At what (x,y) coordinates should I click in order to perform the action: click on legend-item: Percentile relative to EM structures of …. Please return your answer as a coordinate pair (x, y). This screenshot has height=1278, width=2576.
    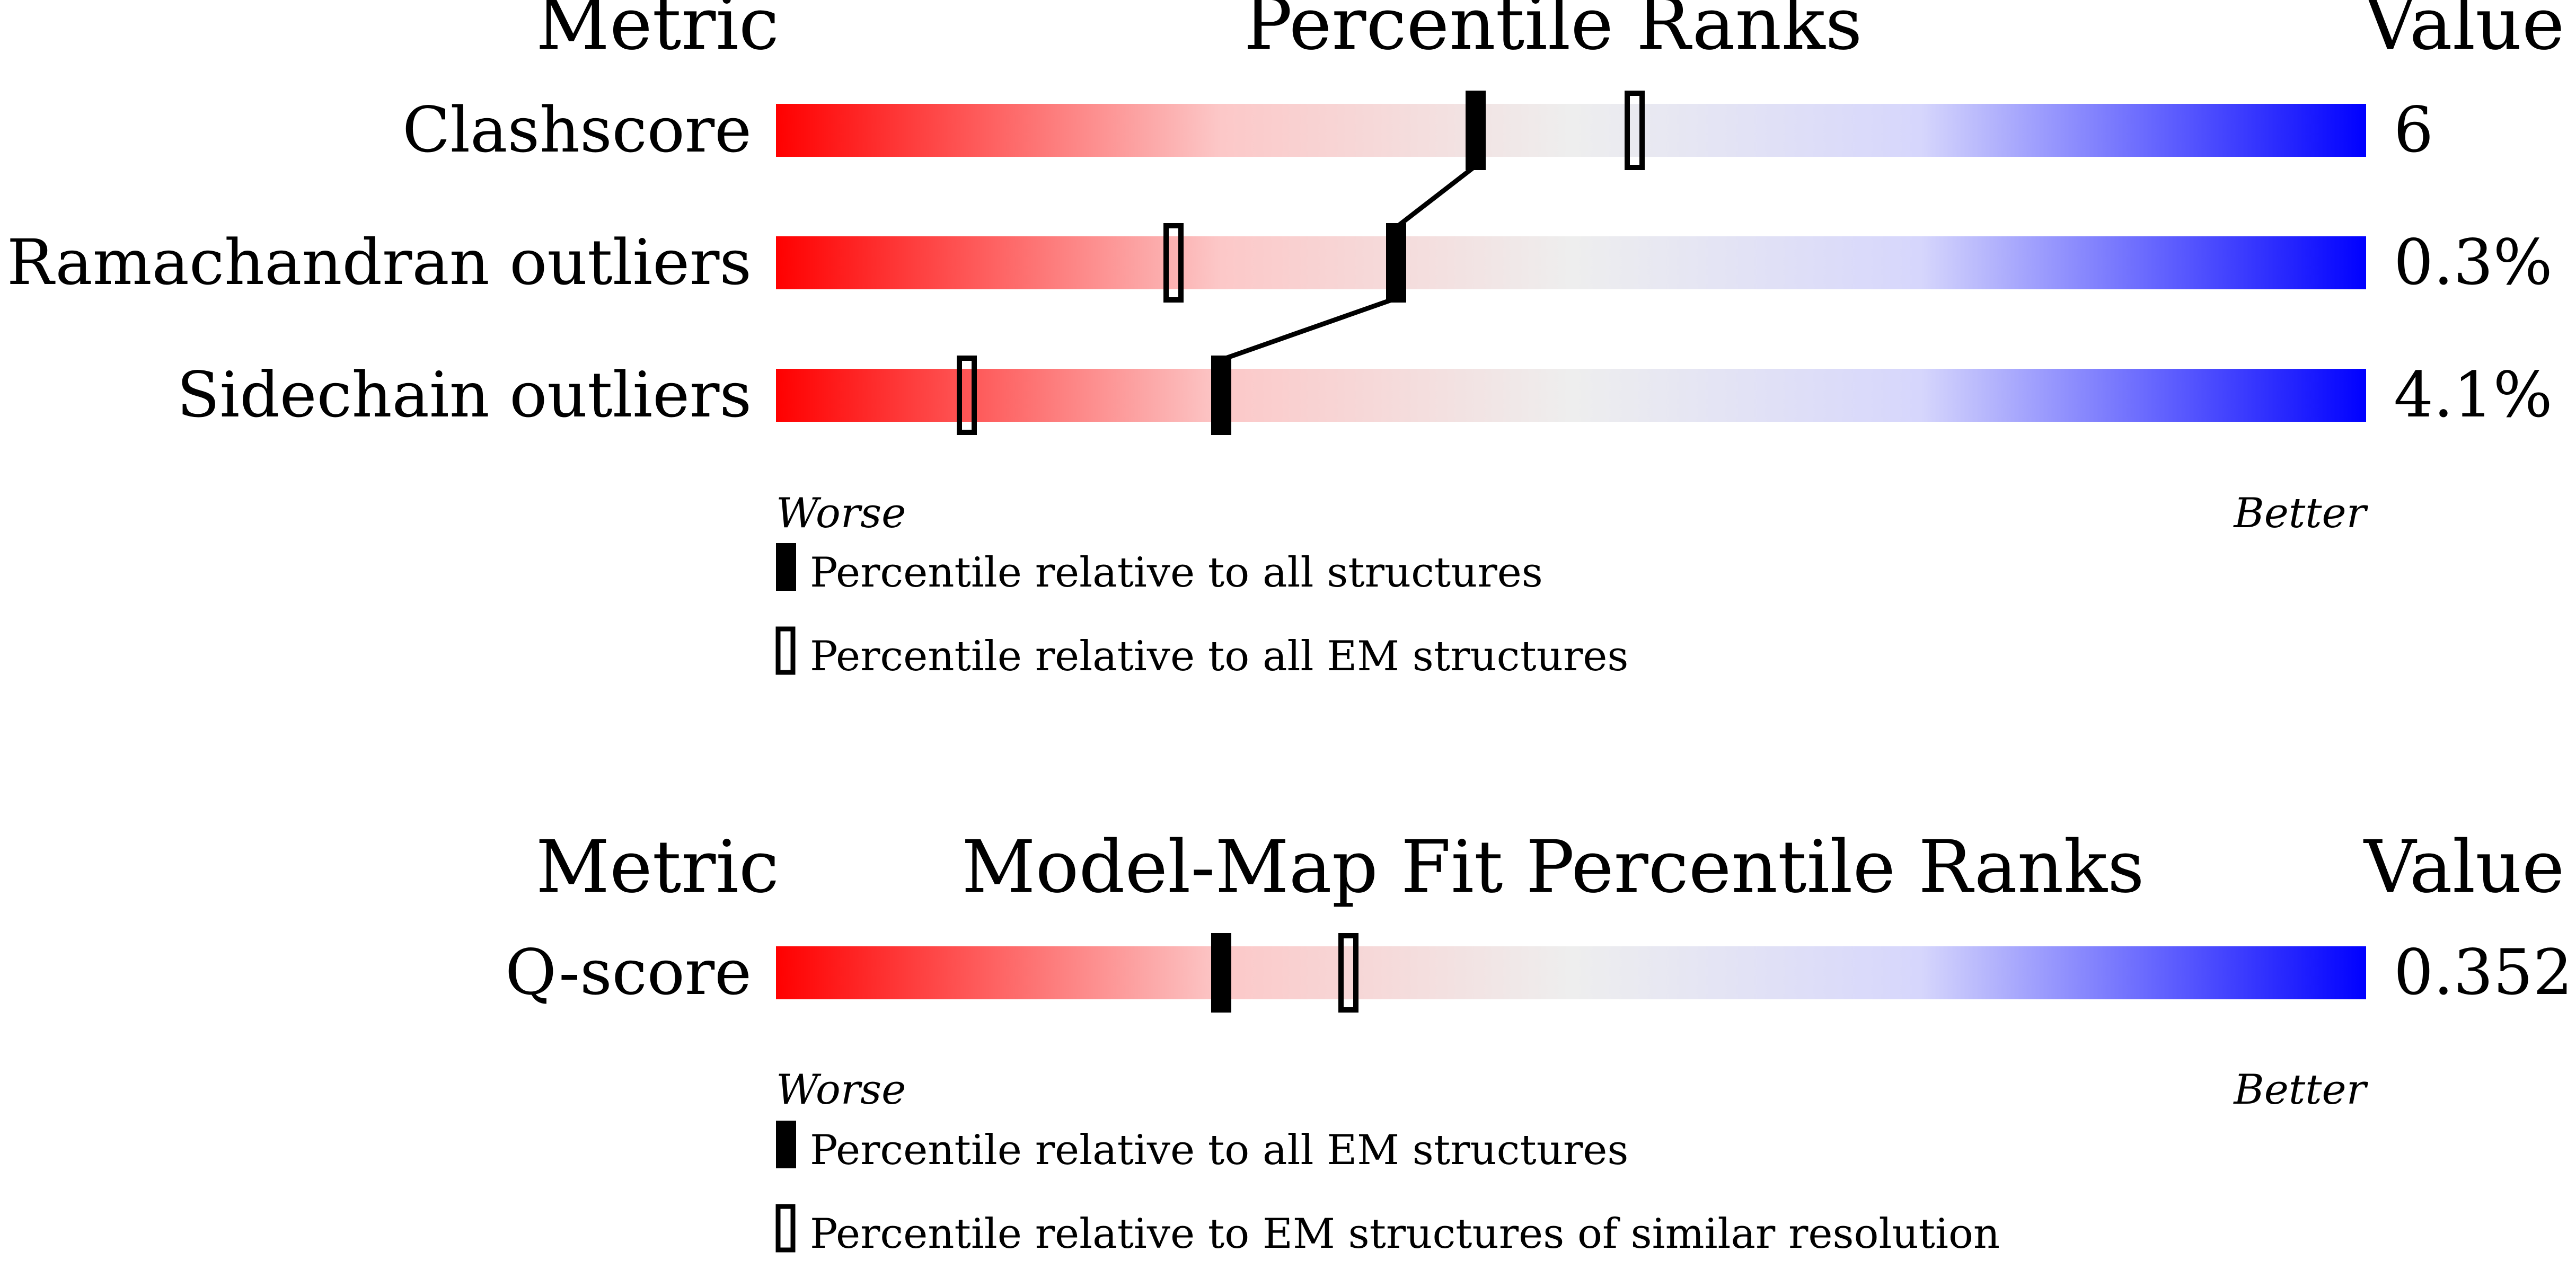
    Looking at the image, I should click on (1387, 1231).